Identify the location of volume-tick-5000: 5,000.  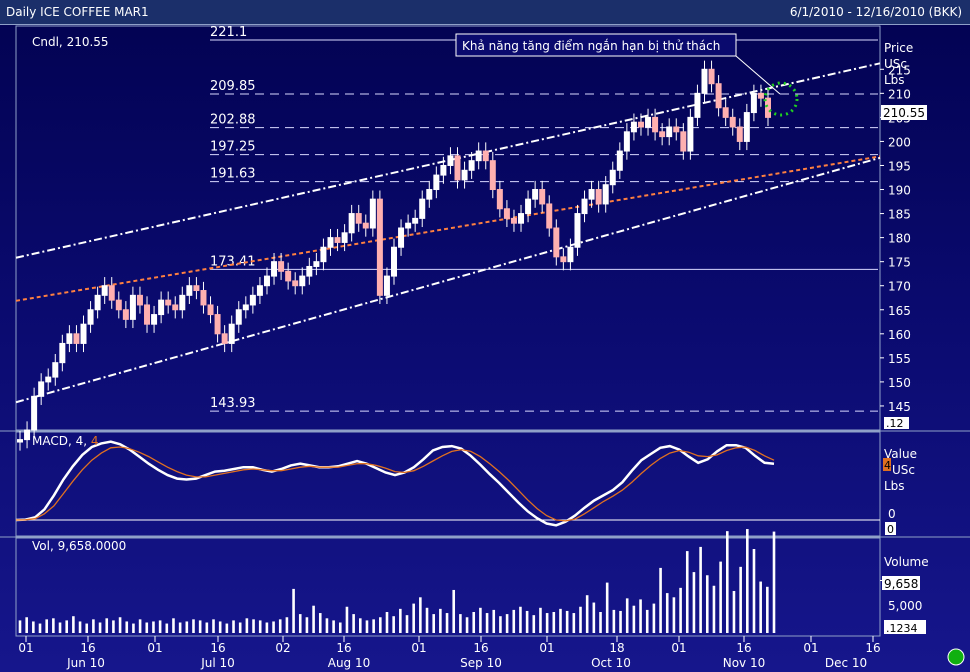
(905, 606).